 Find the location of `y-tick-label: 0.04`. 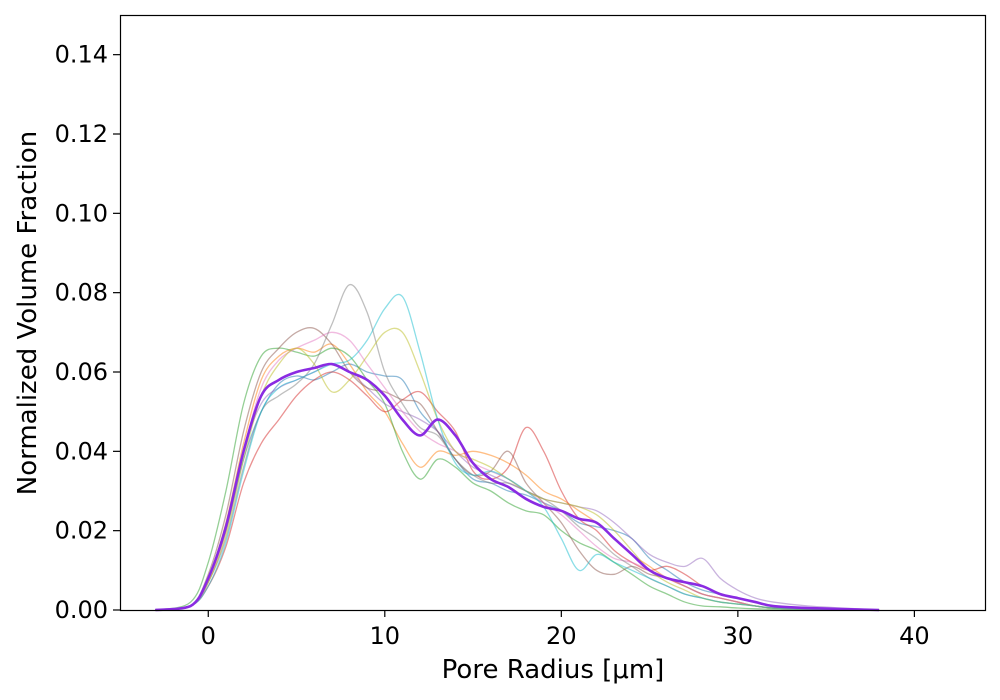

y-tick-label: 0.04 is located at coordinates (81, 451).